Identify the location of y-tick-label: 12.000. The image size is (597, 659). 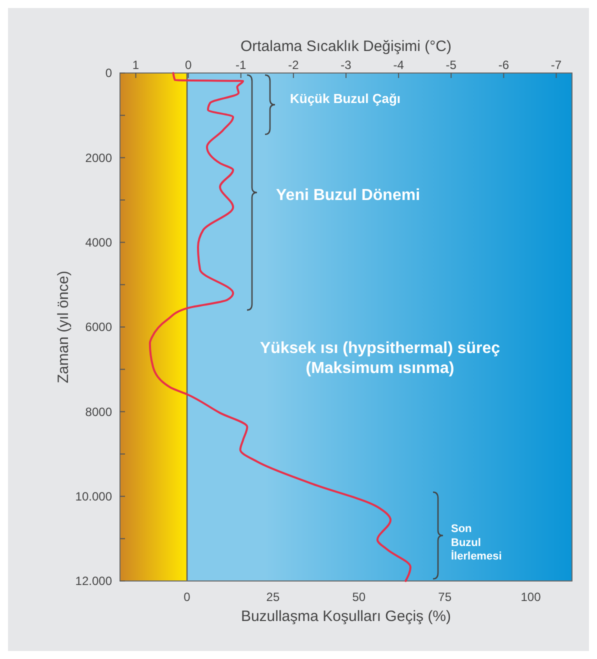
(93, 581).